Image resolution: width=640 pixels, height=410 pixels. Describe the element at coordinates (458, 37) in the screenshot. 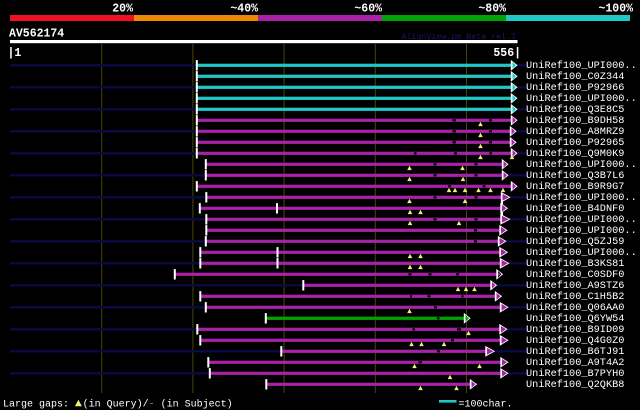

I see `svg-text: AlignView.pm Beta rel.7` at that location.